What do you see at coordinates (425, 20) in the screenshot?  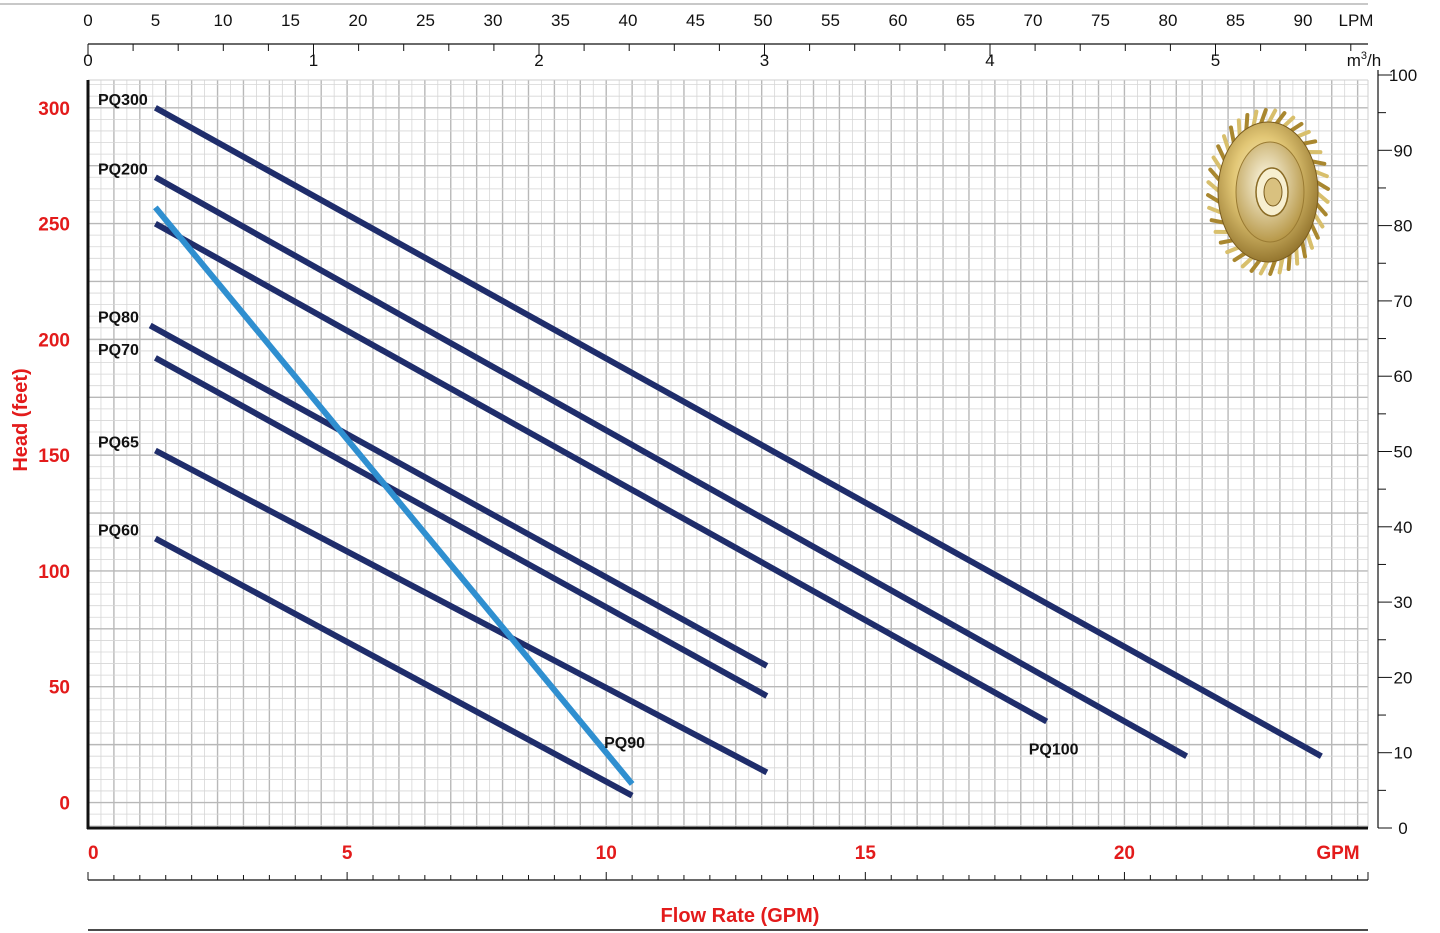 I see `lpm-tick-label: 25` at bounding box center [425, 20].